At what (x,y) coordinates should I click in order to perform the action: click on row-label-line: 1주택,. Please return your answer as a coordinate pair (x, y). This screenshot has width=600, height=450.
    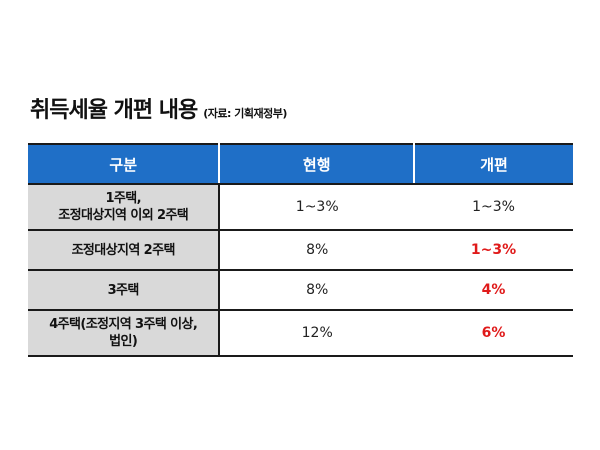
    Looking at the image, I should click on (123, 198).